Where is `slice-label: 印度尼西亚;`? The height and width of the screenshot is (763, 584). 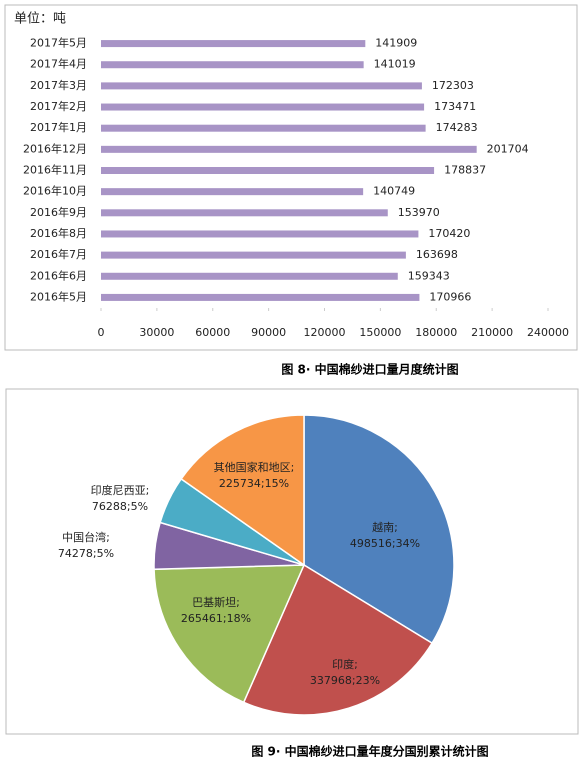
slice-label: 印度尼西亚; is located at coordinates (120, 490).